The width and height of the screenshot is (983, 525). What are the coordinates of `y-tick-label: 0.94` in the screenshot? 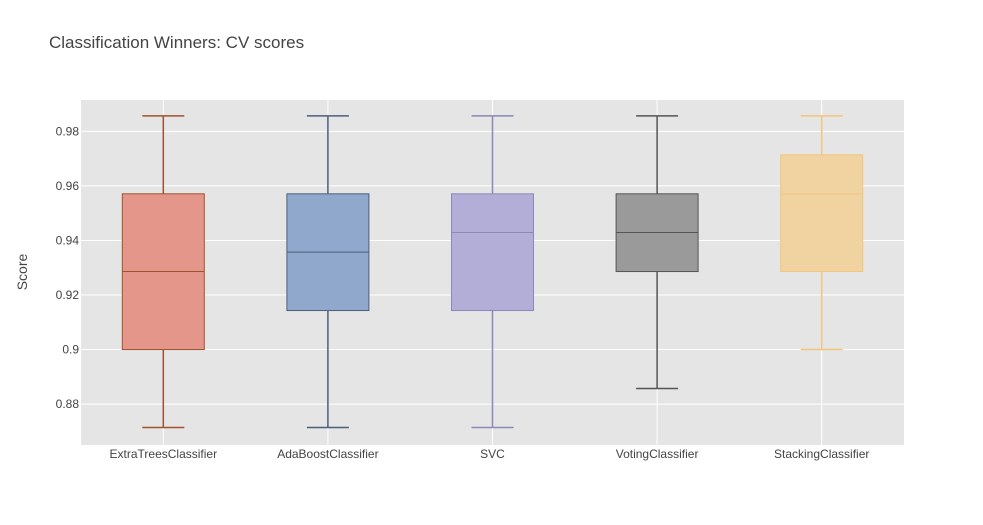 It's located at (68, 240).